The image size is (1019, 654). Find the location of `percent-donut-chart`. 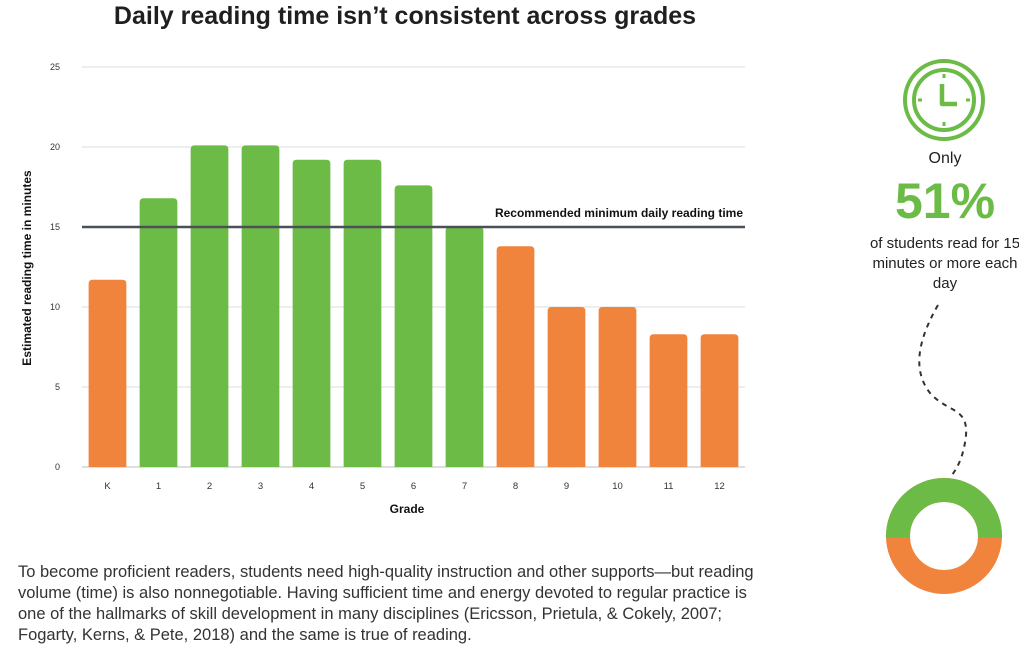

percent-donut-chart is located at coordinates (944, 536).